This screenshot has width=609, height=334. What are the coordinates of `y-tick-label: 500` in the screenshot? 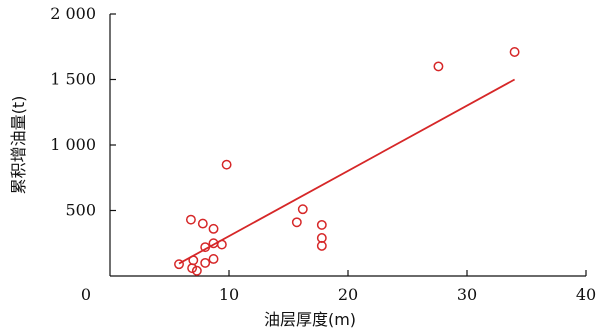 It's located at (80, 210).